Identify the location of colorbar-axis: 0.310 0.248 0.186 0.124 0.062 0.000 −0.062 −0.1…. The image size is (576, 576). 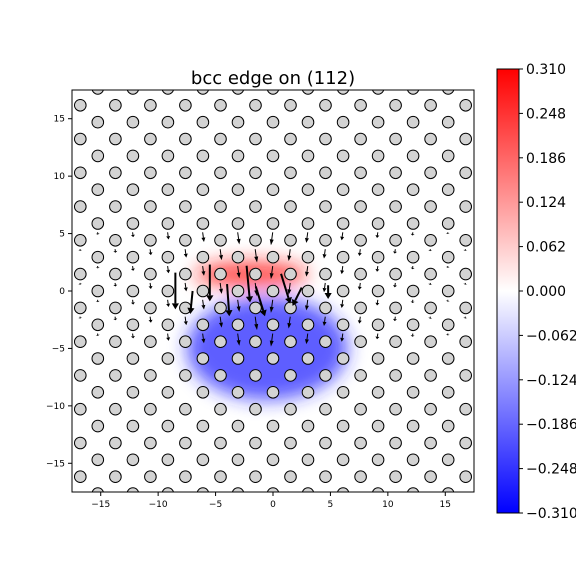
(547, 292).